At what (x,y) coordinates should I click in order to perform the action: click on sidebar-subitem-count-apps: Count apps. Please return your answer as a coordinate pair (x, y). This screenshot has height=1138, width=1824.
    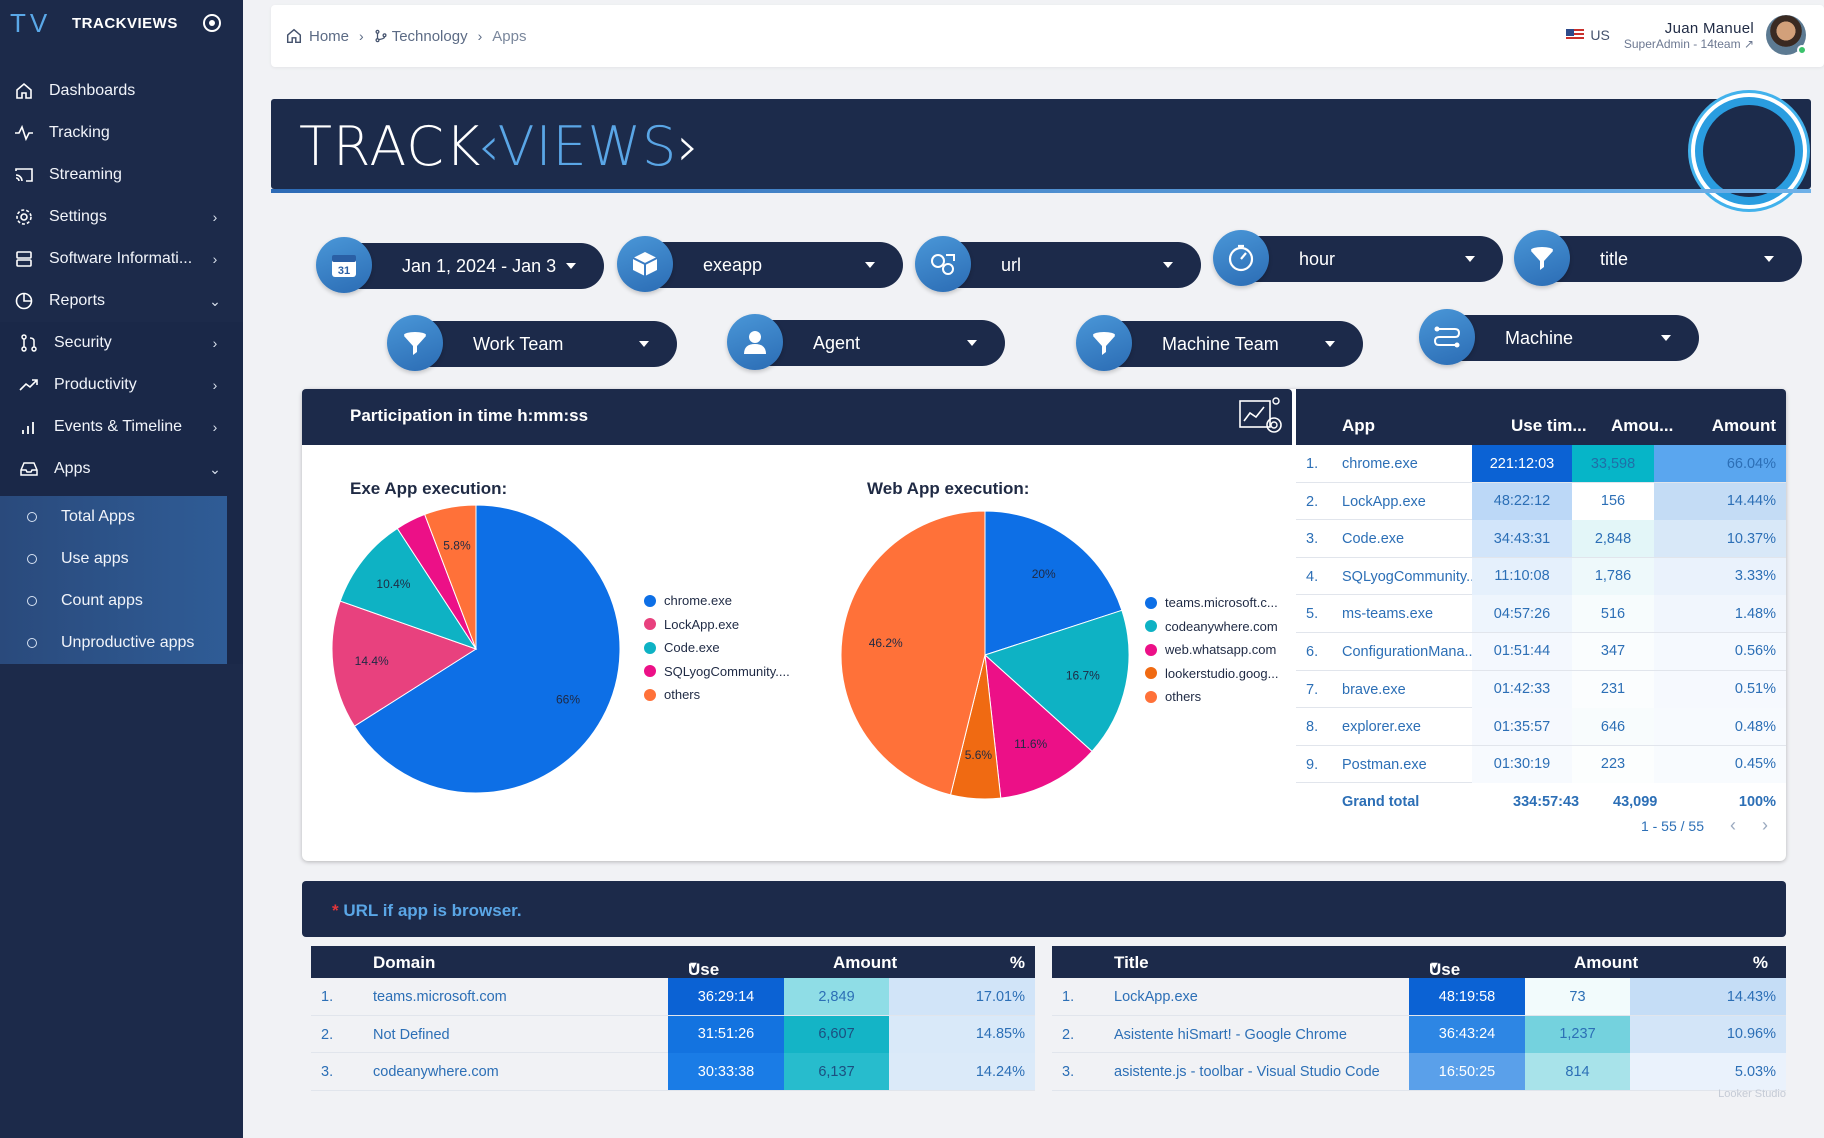
    Looking at the image, I should click on (113, 601).